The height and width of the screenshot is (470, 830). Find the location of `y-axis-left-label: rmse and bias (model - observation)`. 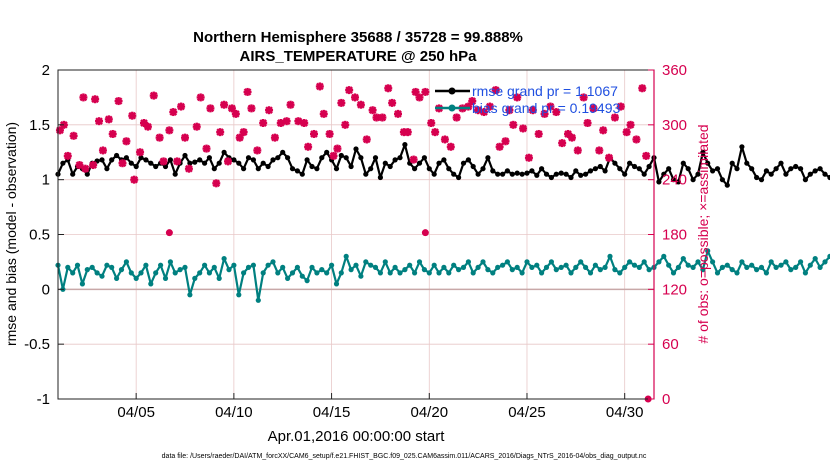

y-axis-left-label: rmse and bias (model - observation) is located at coordinates (11, 234).